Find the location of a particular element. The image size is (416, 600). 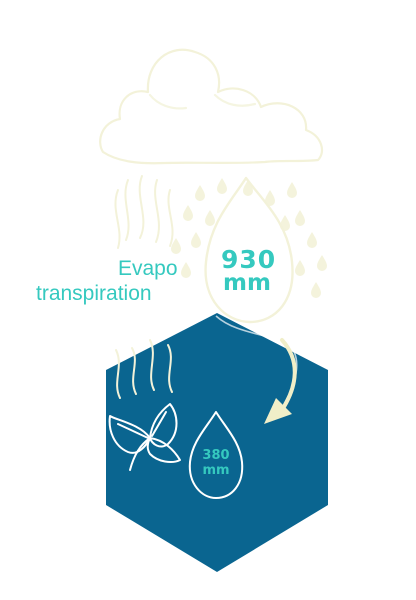

rainfall-unit: mm is located at coordinates (247, 283).